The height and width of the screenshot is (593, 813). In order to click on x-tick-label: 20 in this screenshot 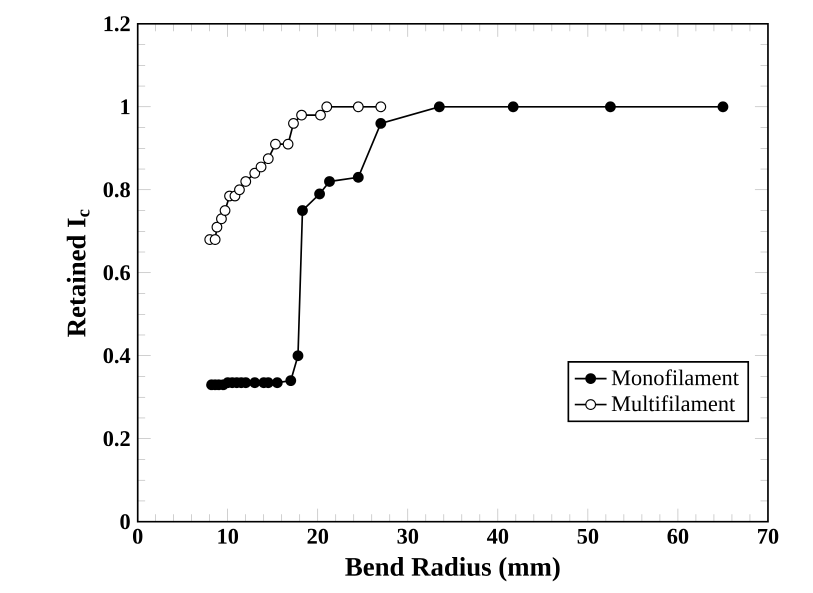, I will do `click(318, 536)`.